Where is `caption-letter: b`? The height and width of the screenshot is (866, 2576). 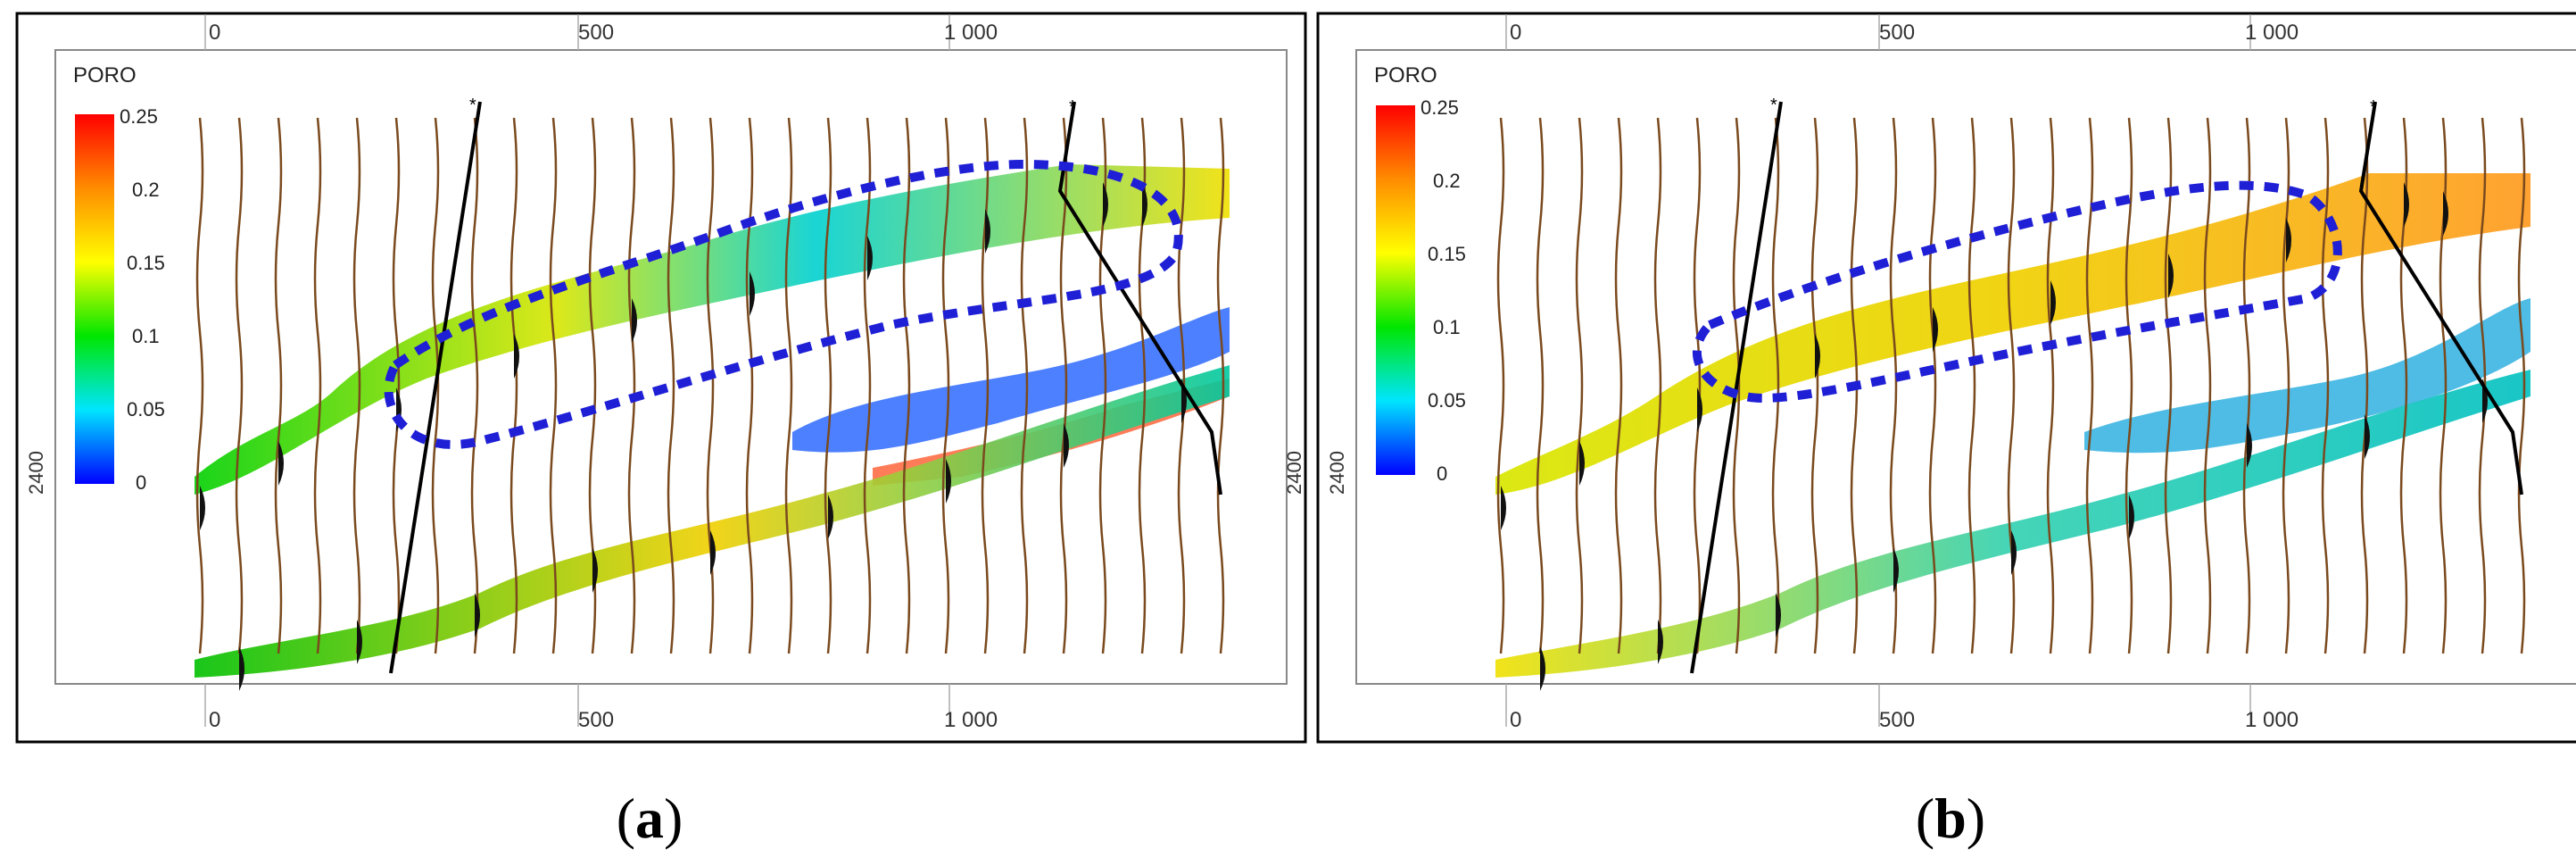 caption-letter: b is located at coordinates (1951, 819).